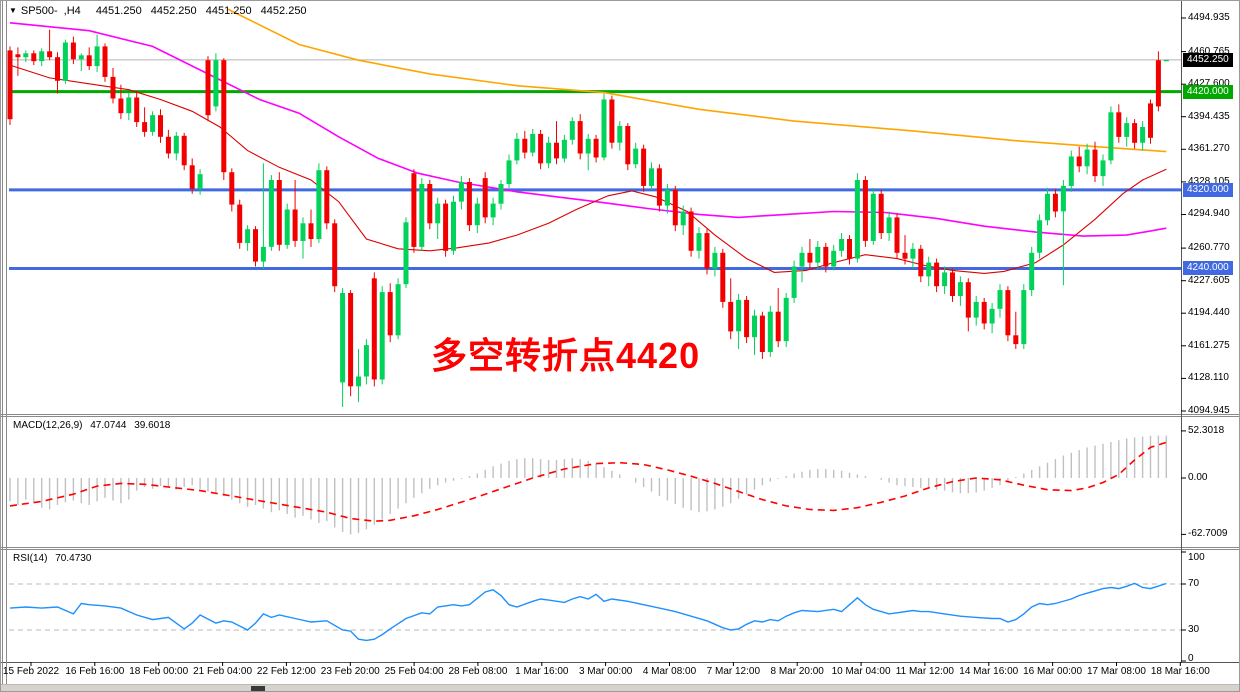 The height and width of the screenshot is (692, 1240). What do you see at coordinates (1209, 149) in the screenshot?
I see `price-axis-label: 4361.270` at bounding box center [1209, 149].